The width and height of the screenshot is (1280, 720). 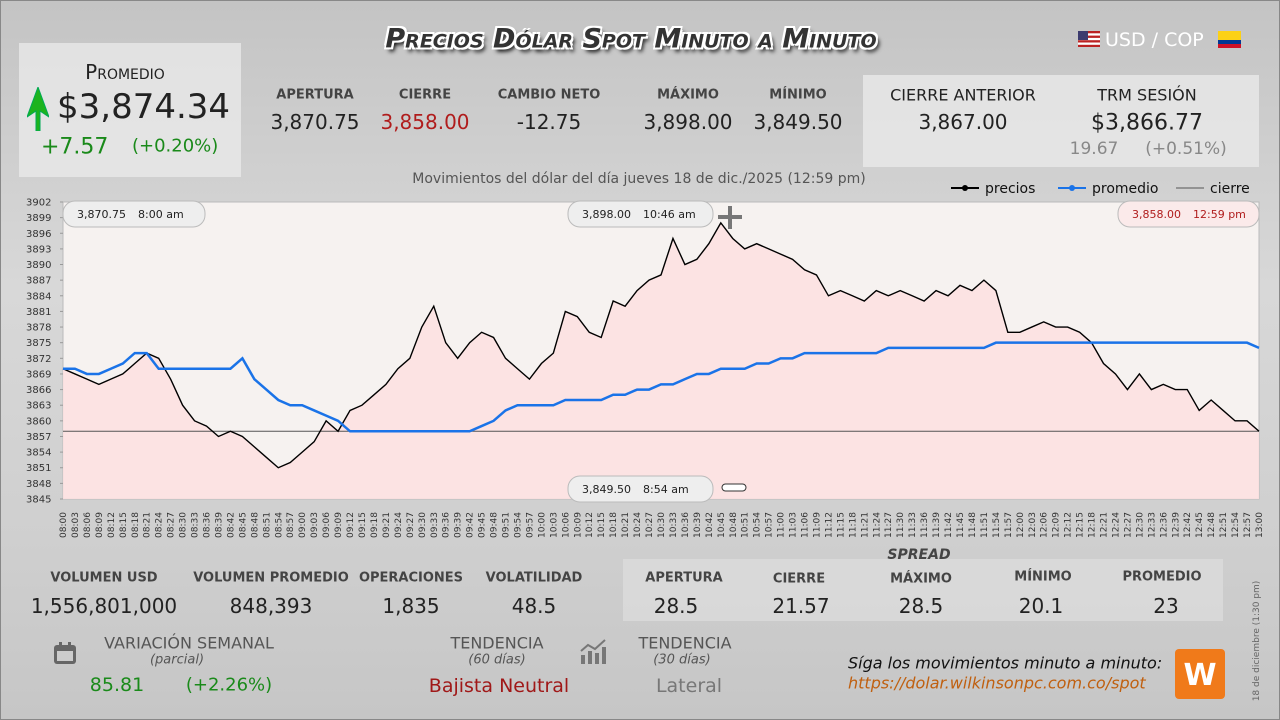 I want to click on x-tick-label: 12:57, so click(x=1248, y=525).